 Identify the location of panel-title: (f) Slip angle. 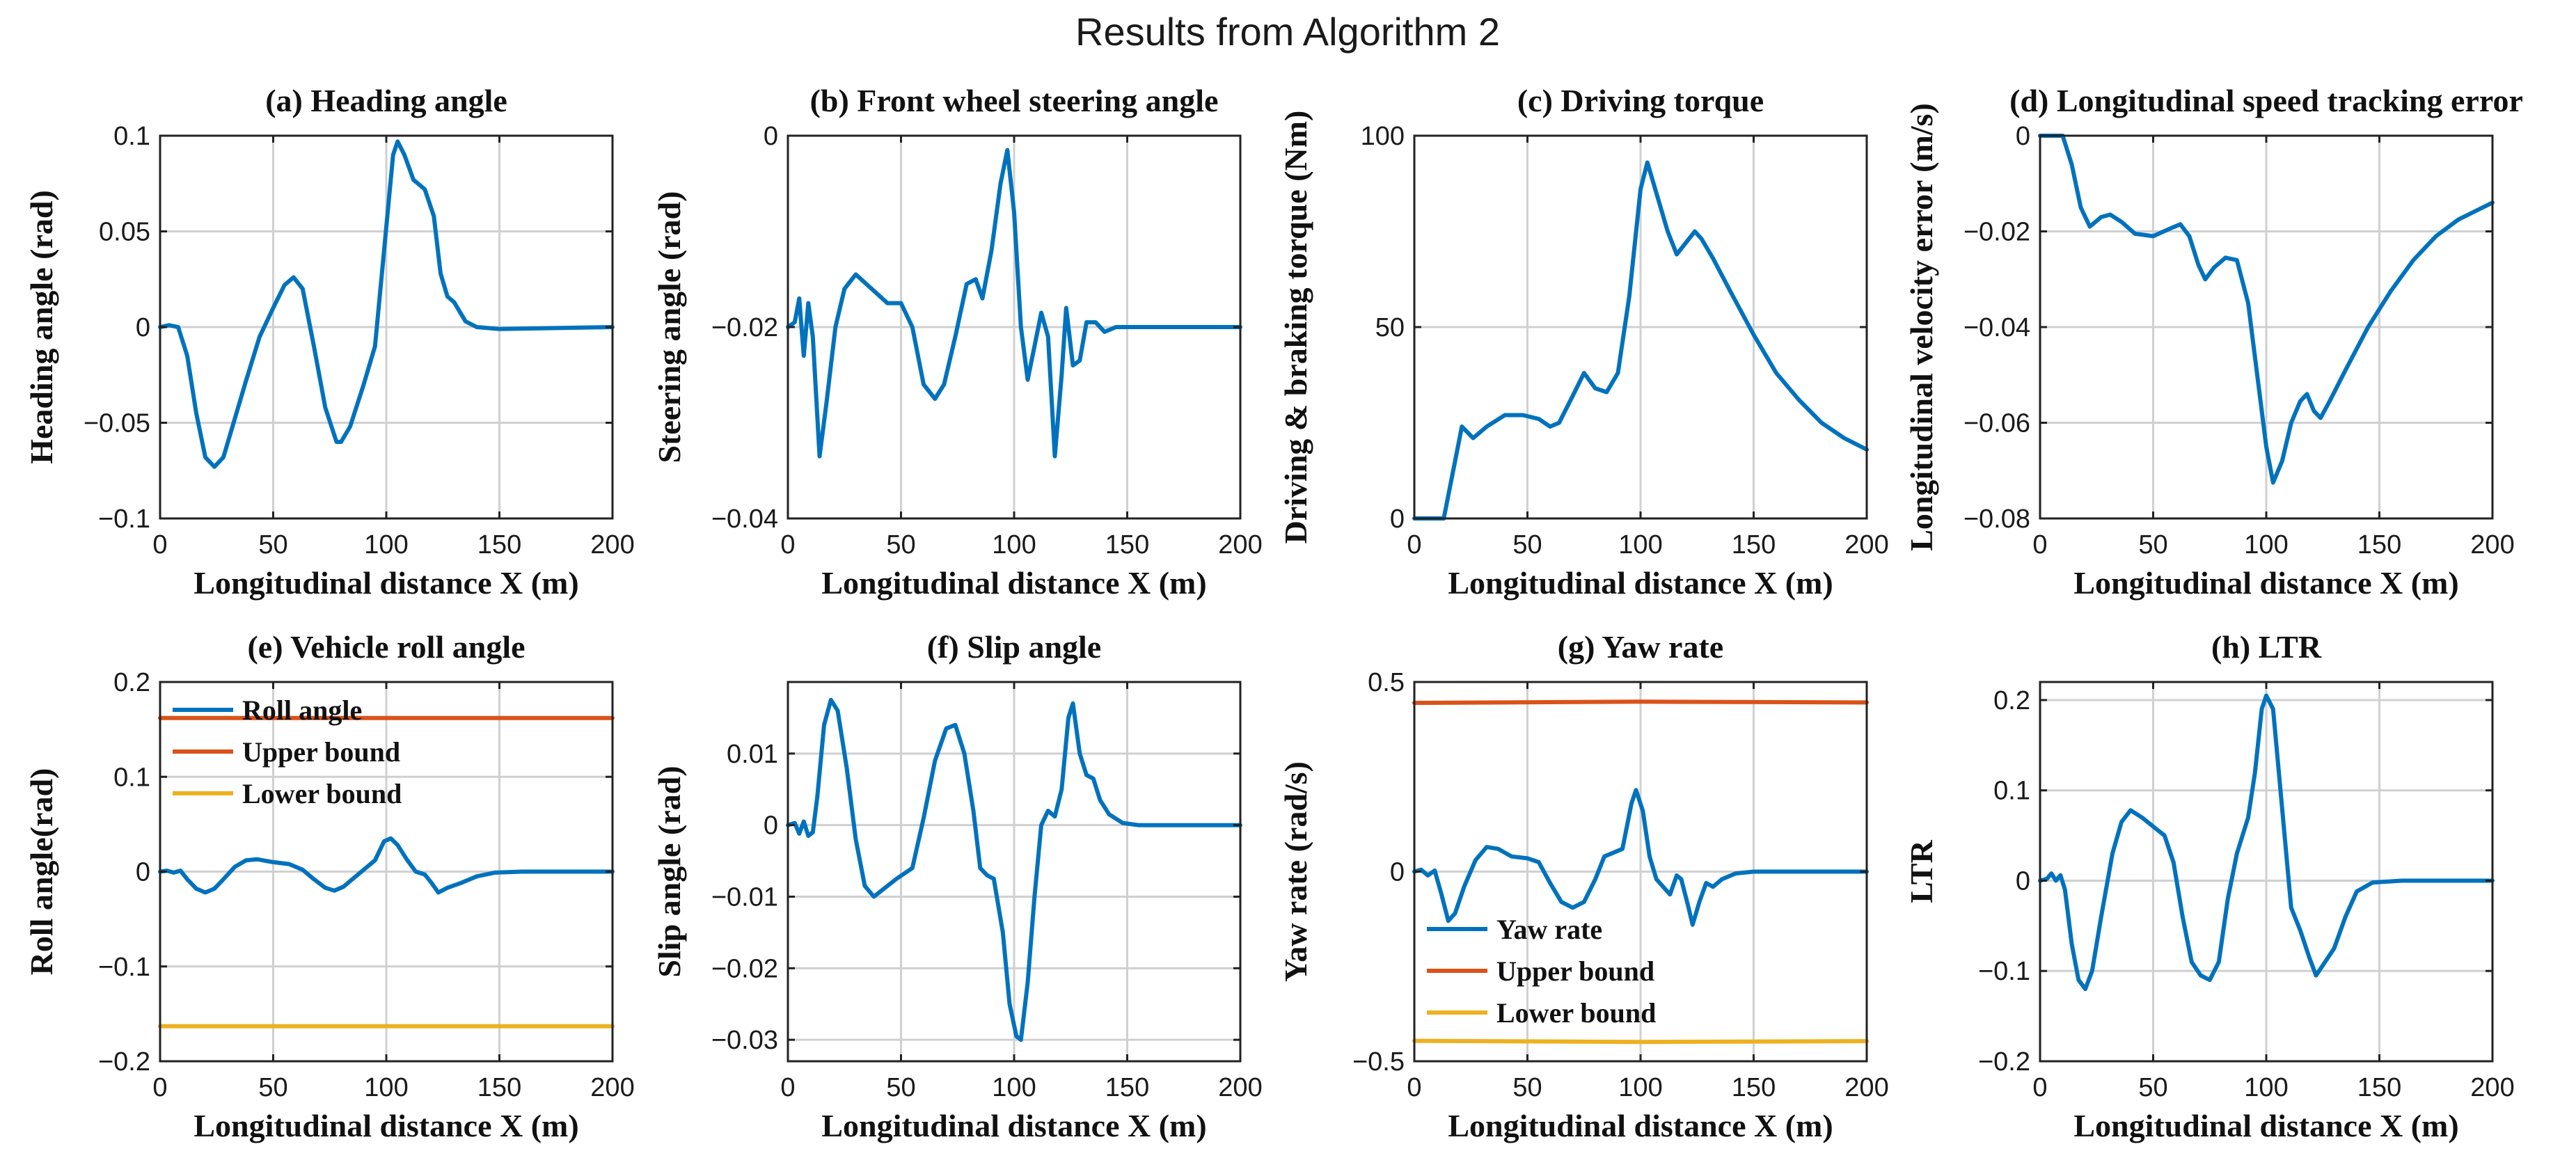
(1014, 647).